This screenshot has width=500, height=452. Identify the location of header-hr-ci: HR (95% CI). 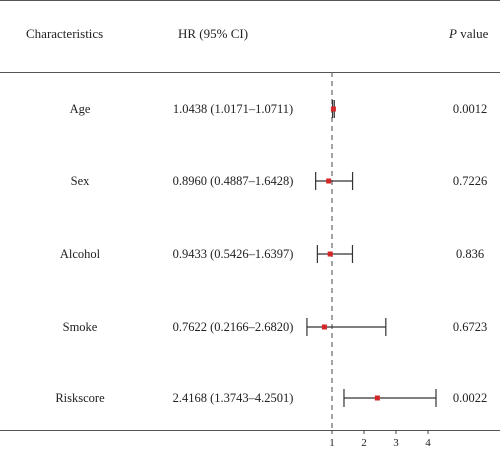
(213, 33).